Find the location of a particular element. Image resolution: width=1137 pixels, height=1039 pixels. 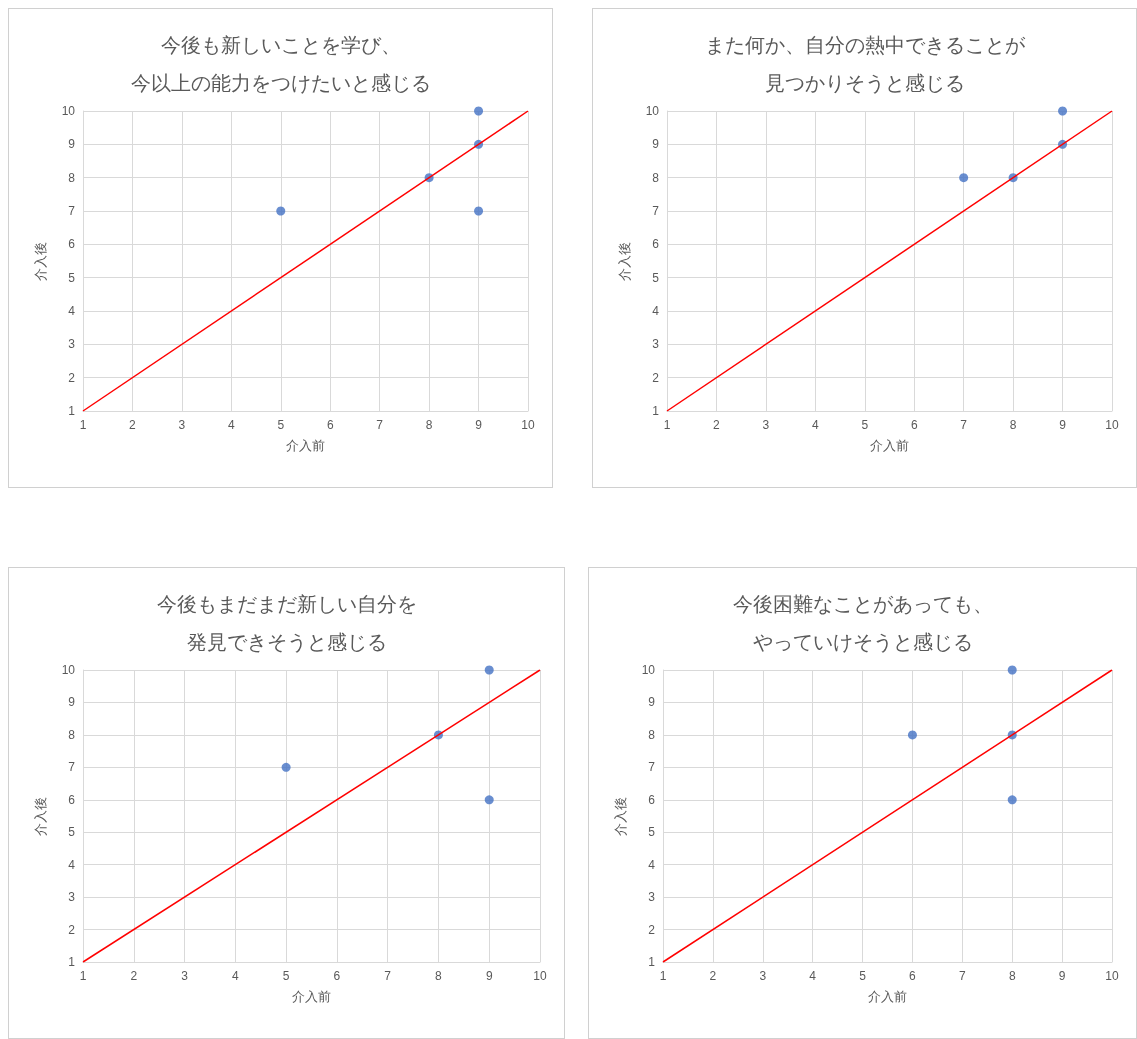

chart-title: 今後もまだまだ新しい自分を発見できそうと感じる is located at coordinates (286, 623).